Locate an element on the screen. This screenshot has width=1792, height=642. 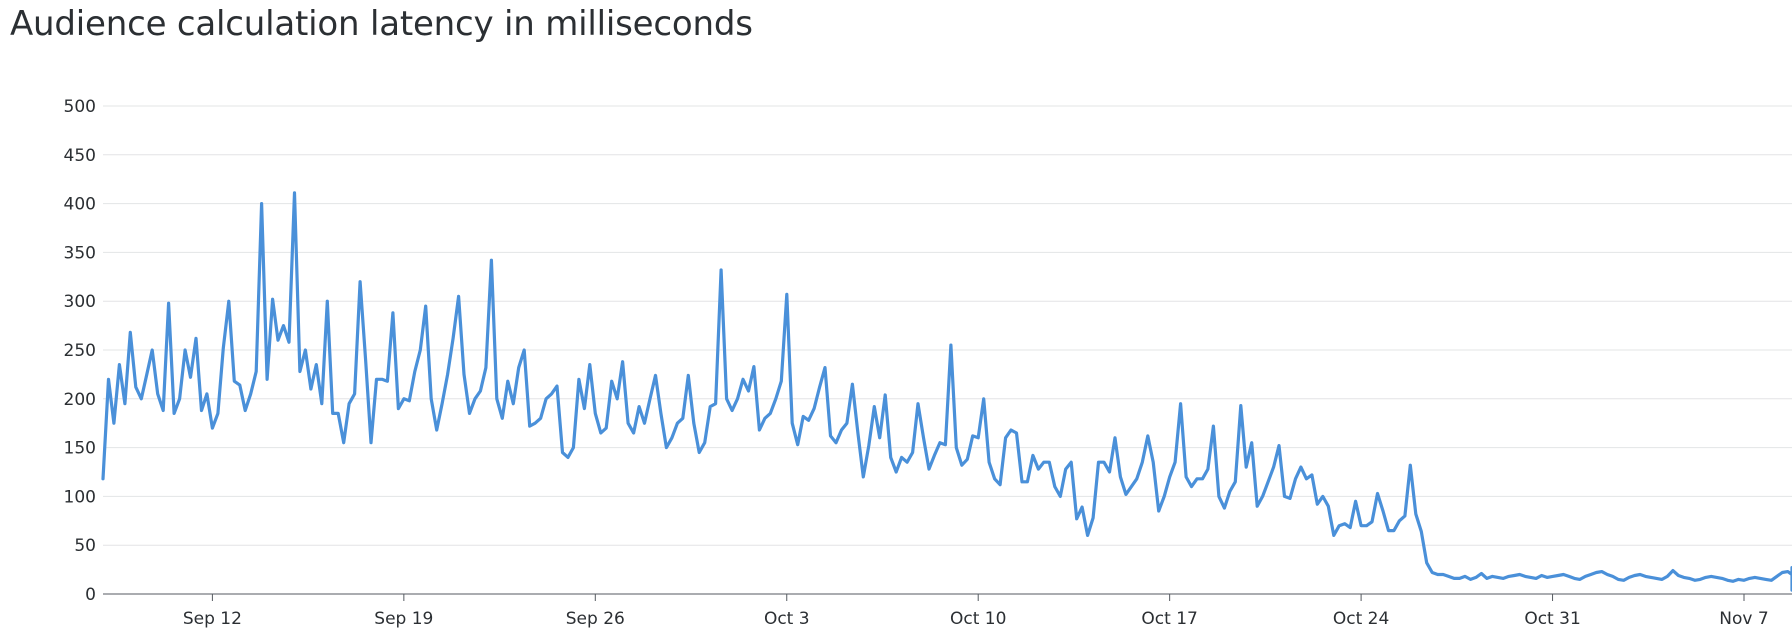
x-tick-label: Oct 3 is located at coordinates (787, 619).